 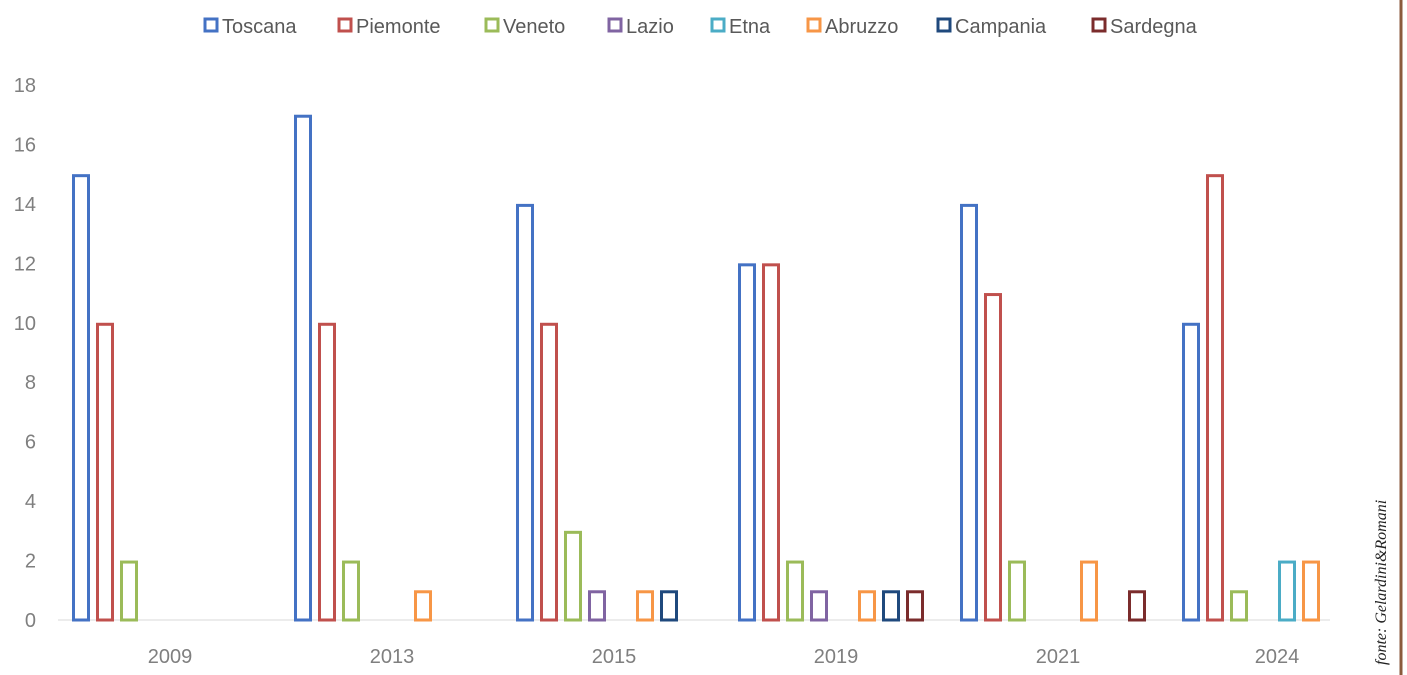 I want to click on legend-label-toscana: Toscana, so click(x=259, y=27).